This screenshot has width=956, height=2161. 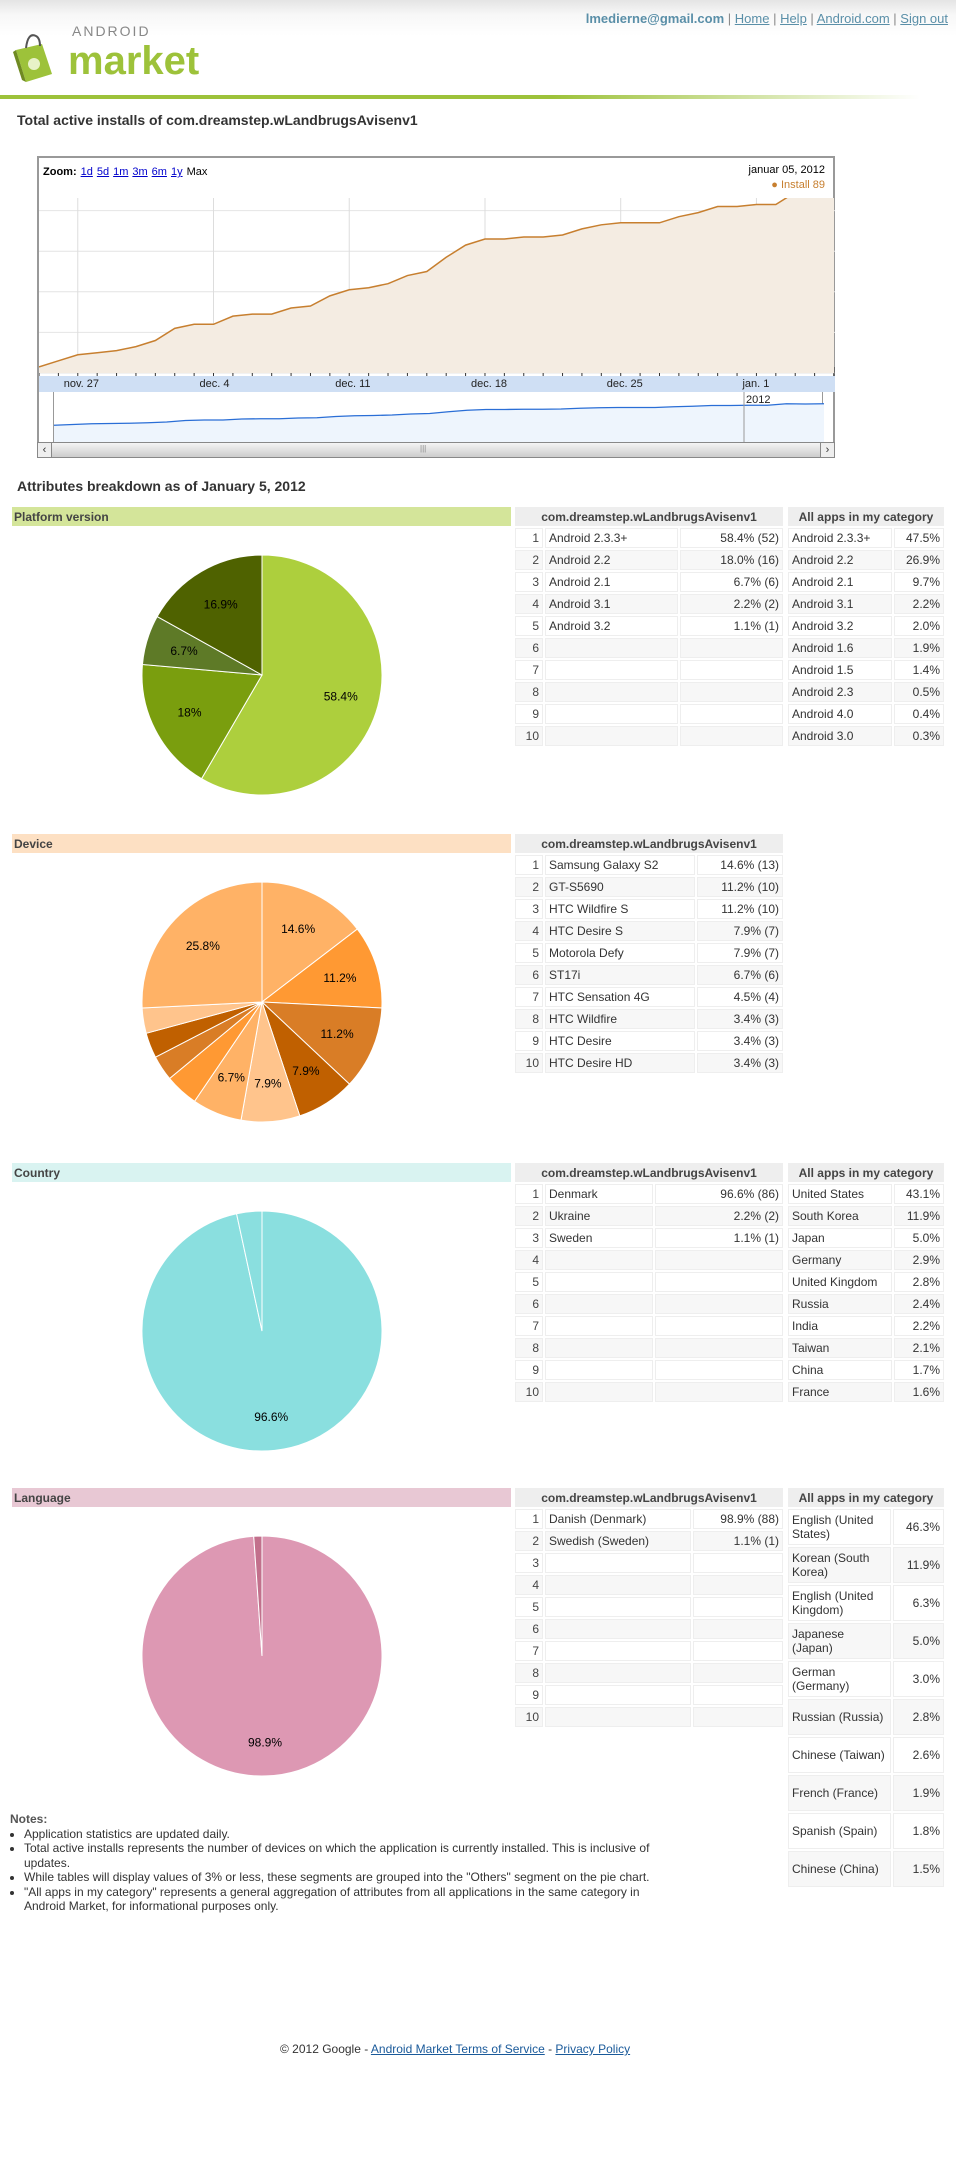 I want to click on range-scrollbar: ‹ ||| ›, so click(x=436, y=450).